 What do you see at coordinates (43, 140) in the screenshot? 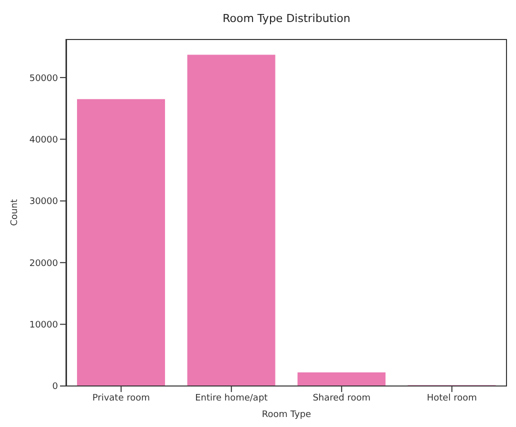
I see `y-tick-label: 40000` at bounding box center [43, 140].